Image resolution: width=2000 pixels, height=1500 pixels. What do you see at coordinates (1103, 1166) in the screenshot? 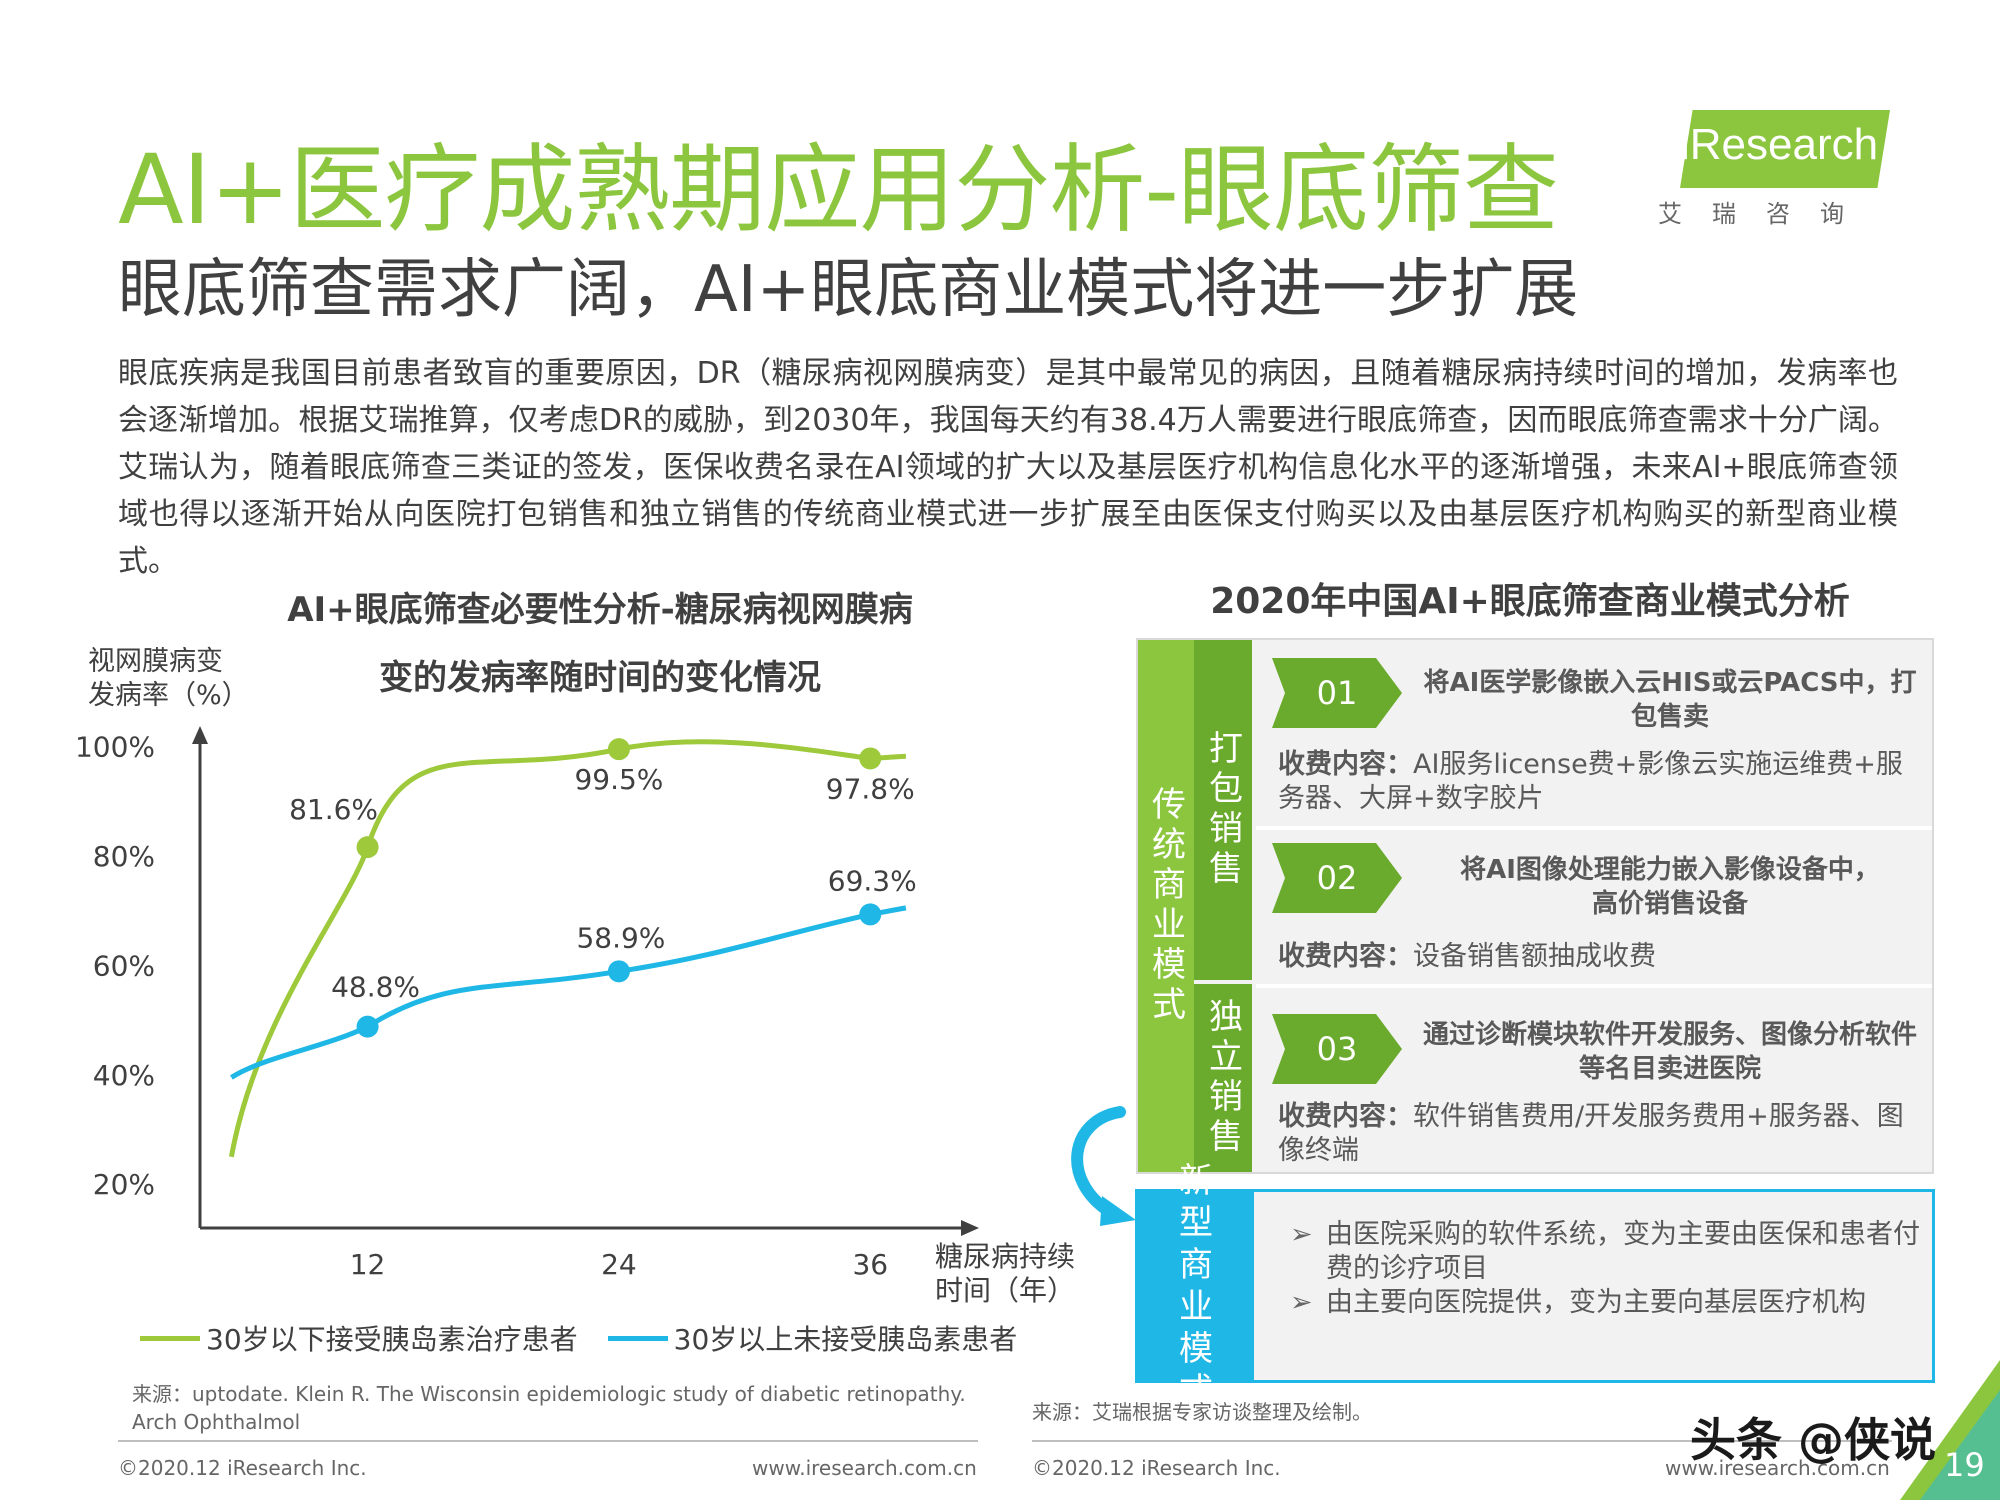
I see `curved-arrow-icon` at bounding box center [1103, 1166].